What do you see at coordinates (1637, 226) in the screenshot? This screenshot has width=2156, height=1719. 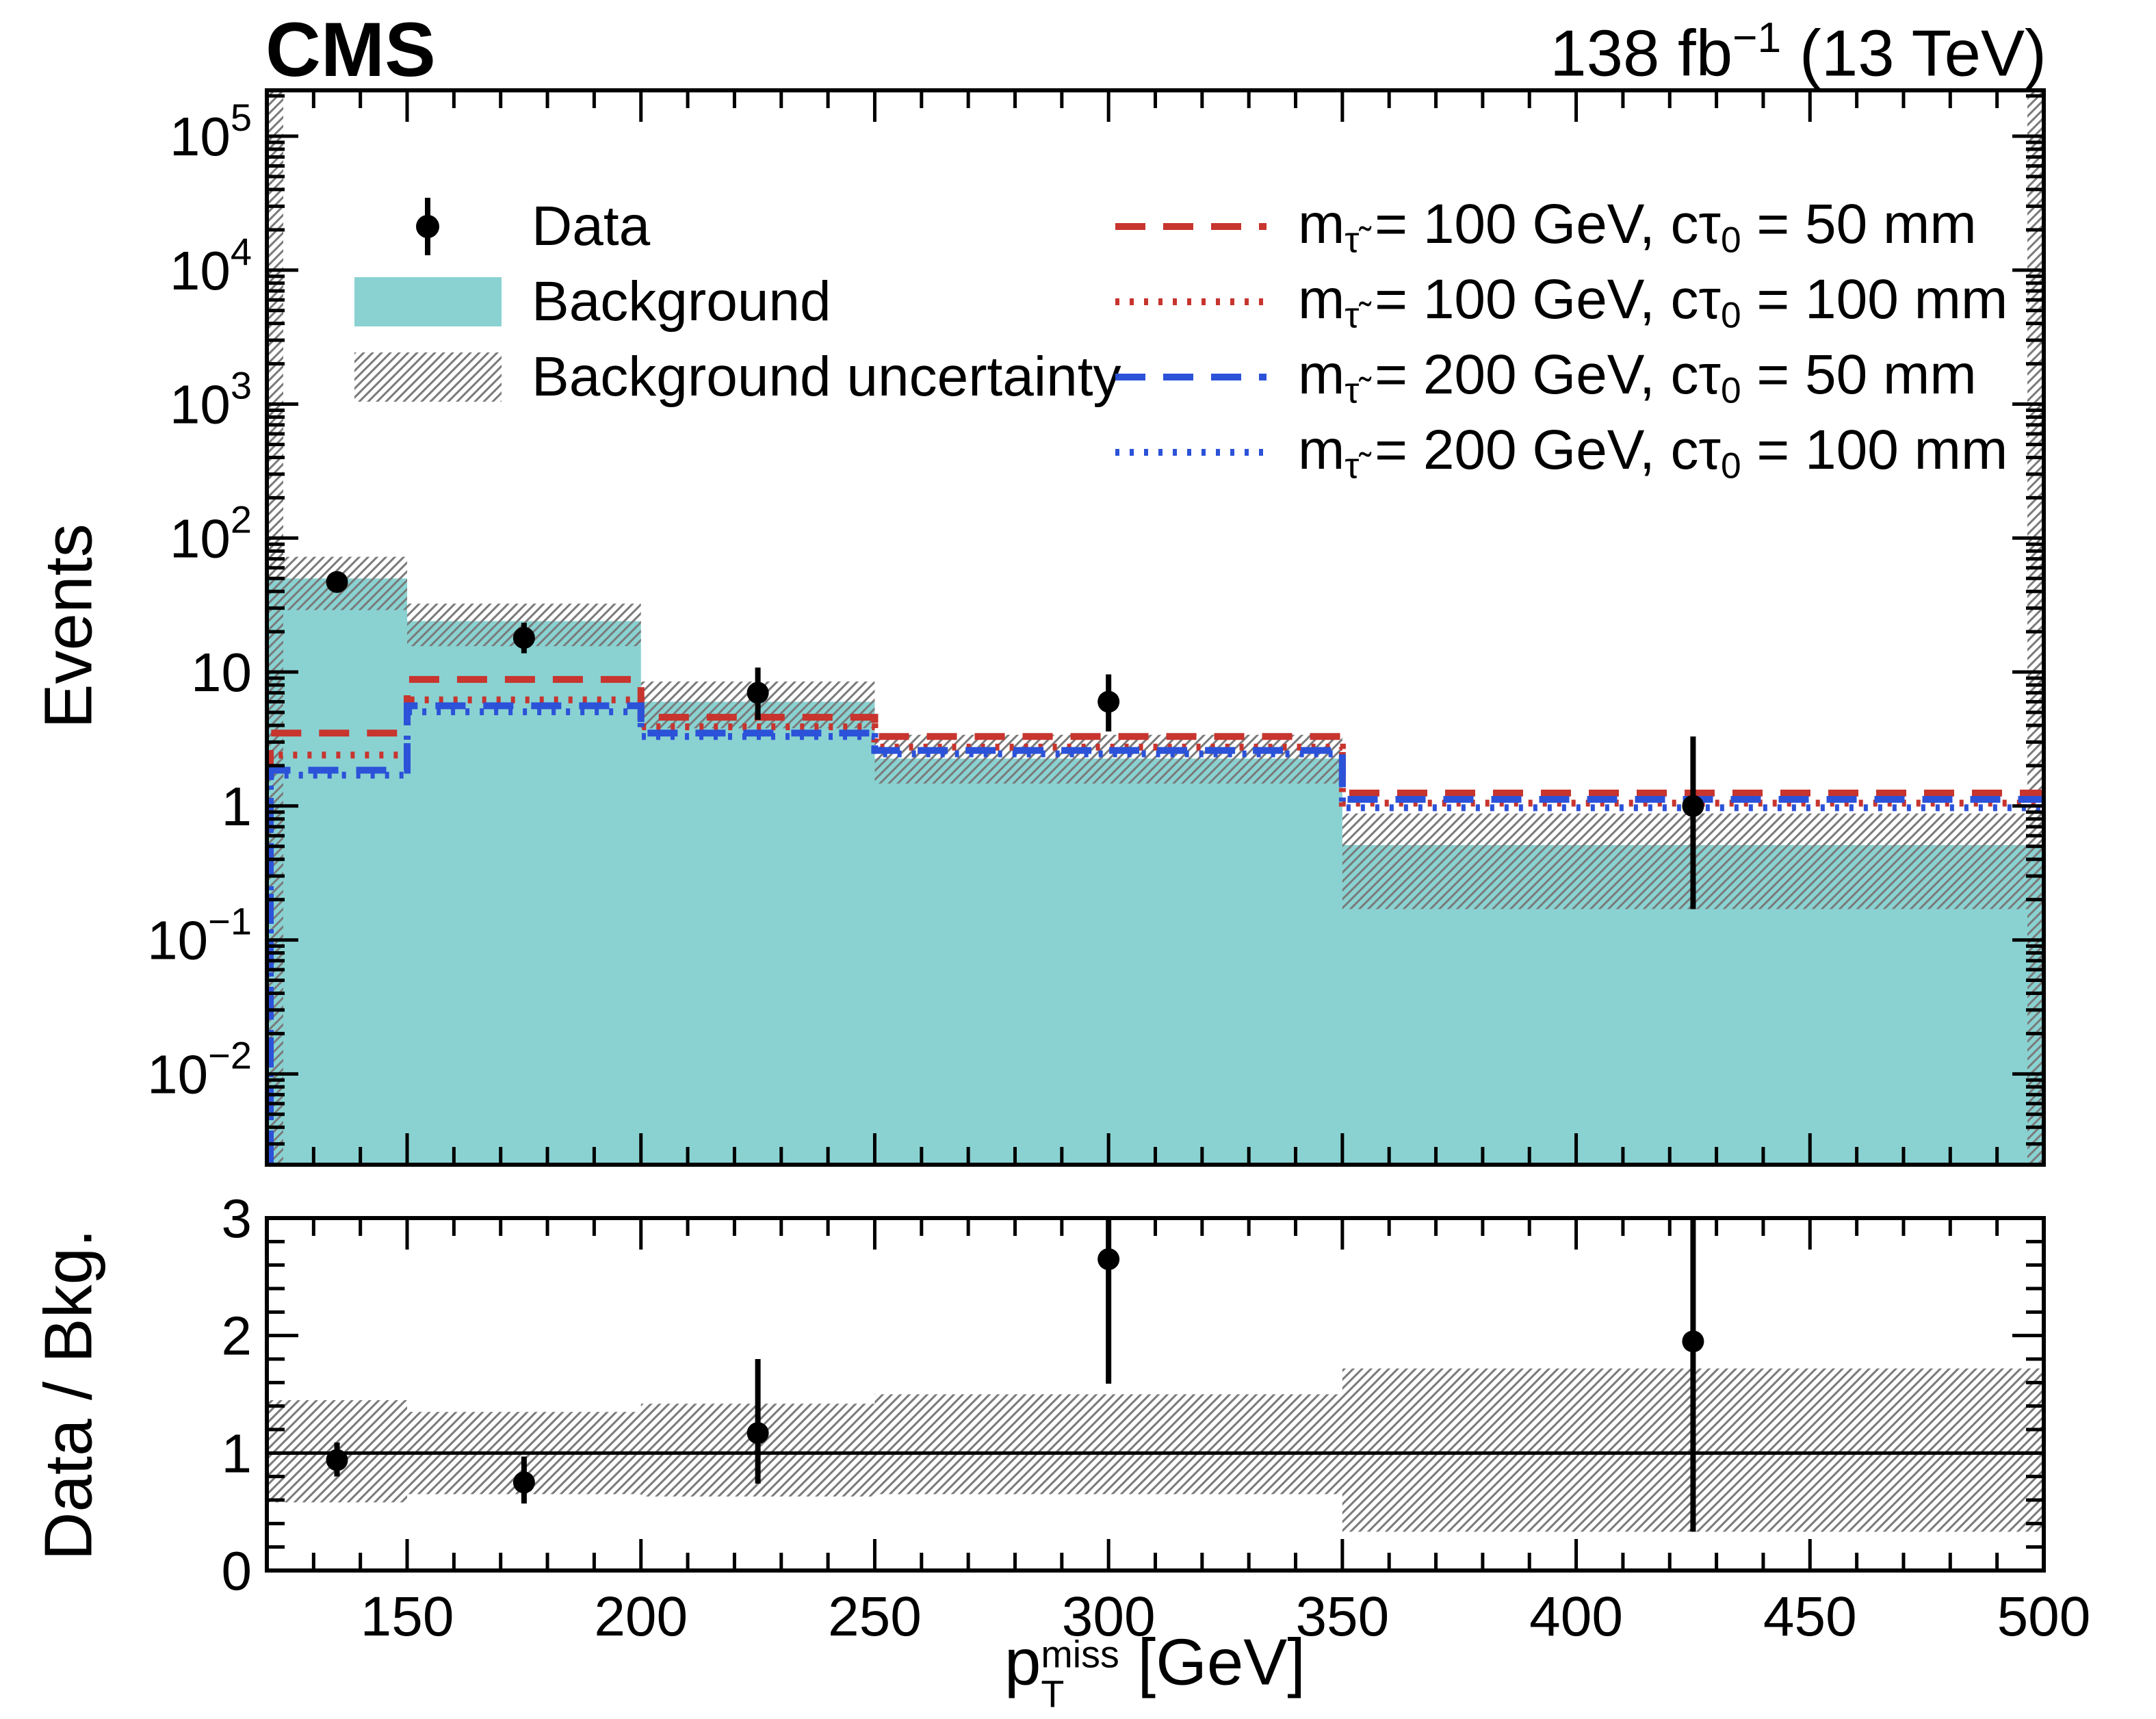 I see `legend-signal-label: mτ̃ = 100 GeV, cτ0 = 50 mm` at bounding box center [1637, 226].